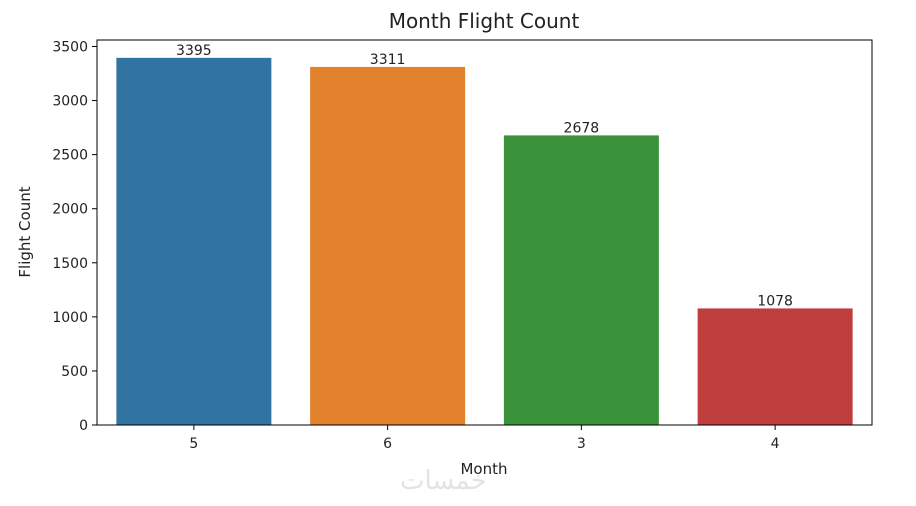 This screenshot has height=506, width=916. What do you see at coordinates (388, 60) in the screenshot?
I see `data-label: 3311` at bounding box center [388, 60].